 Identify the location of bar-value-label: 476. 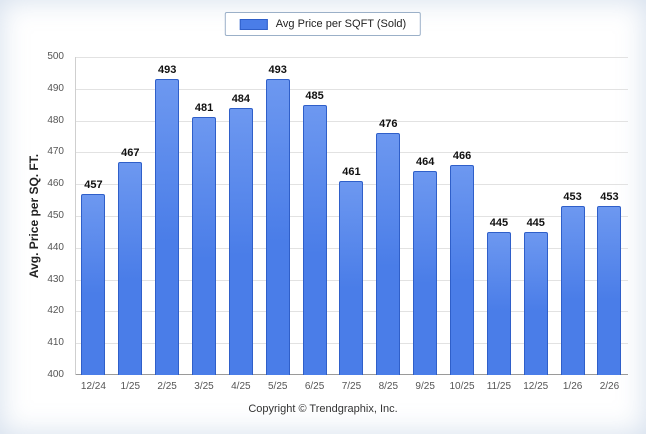
(388, 124).